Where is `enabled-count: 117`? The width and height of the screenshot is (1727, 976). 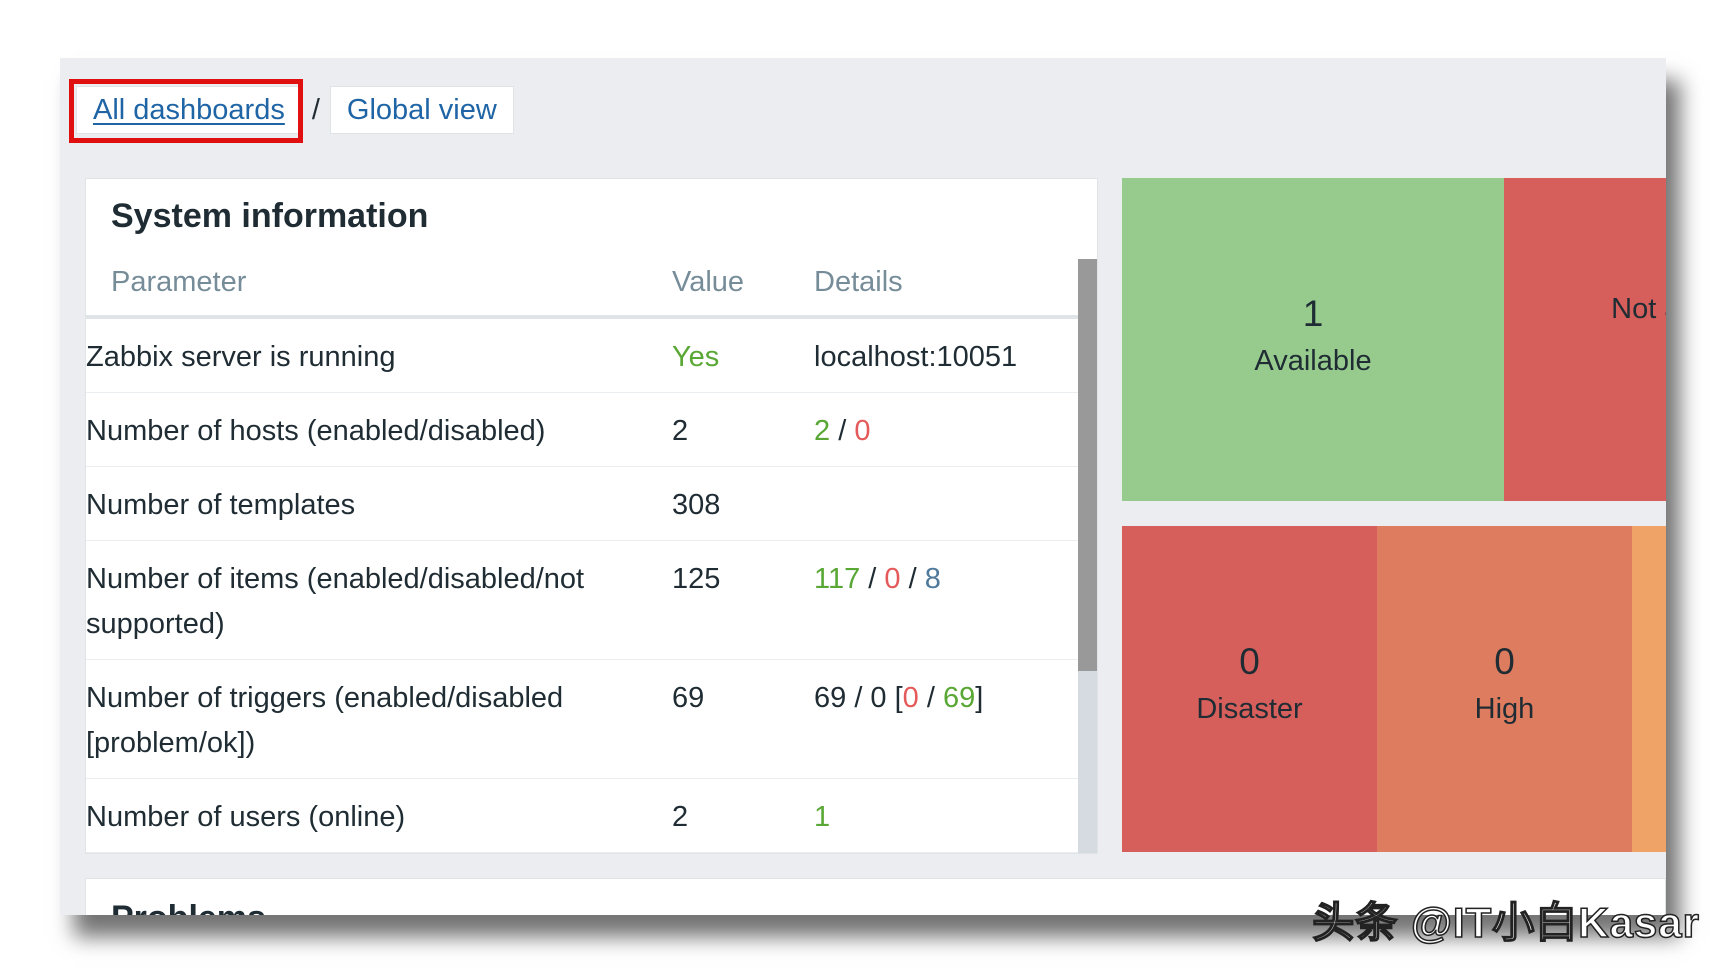
enabled-count: 117 is located at coordinates (837, 579).